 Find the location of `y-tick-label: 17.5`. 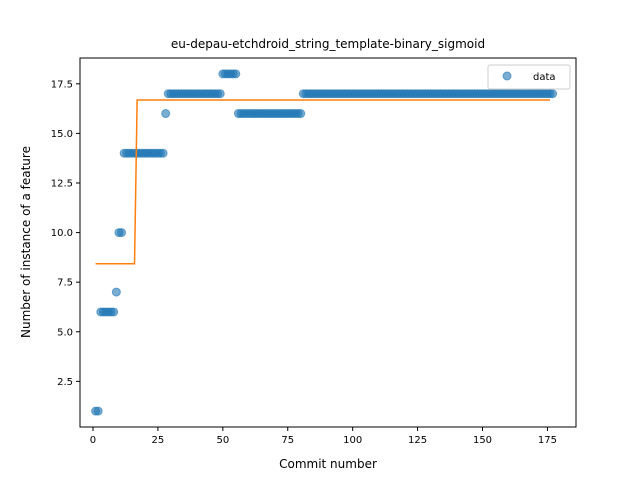

y-tick-label: 17.5 is located at coordinates (62, 84).